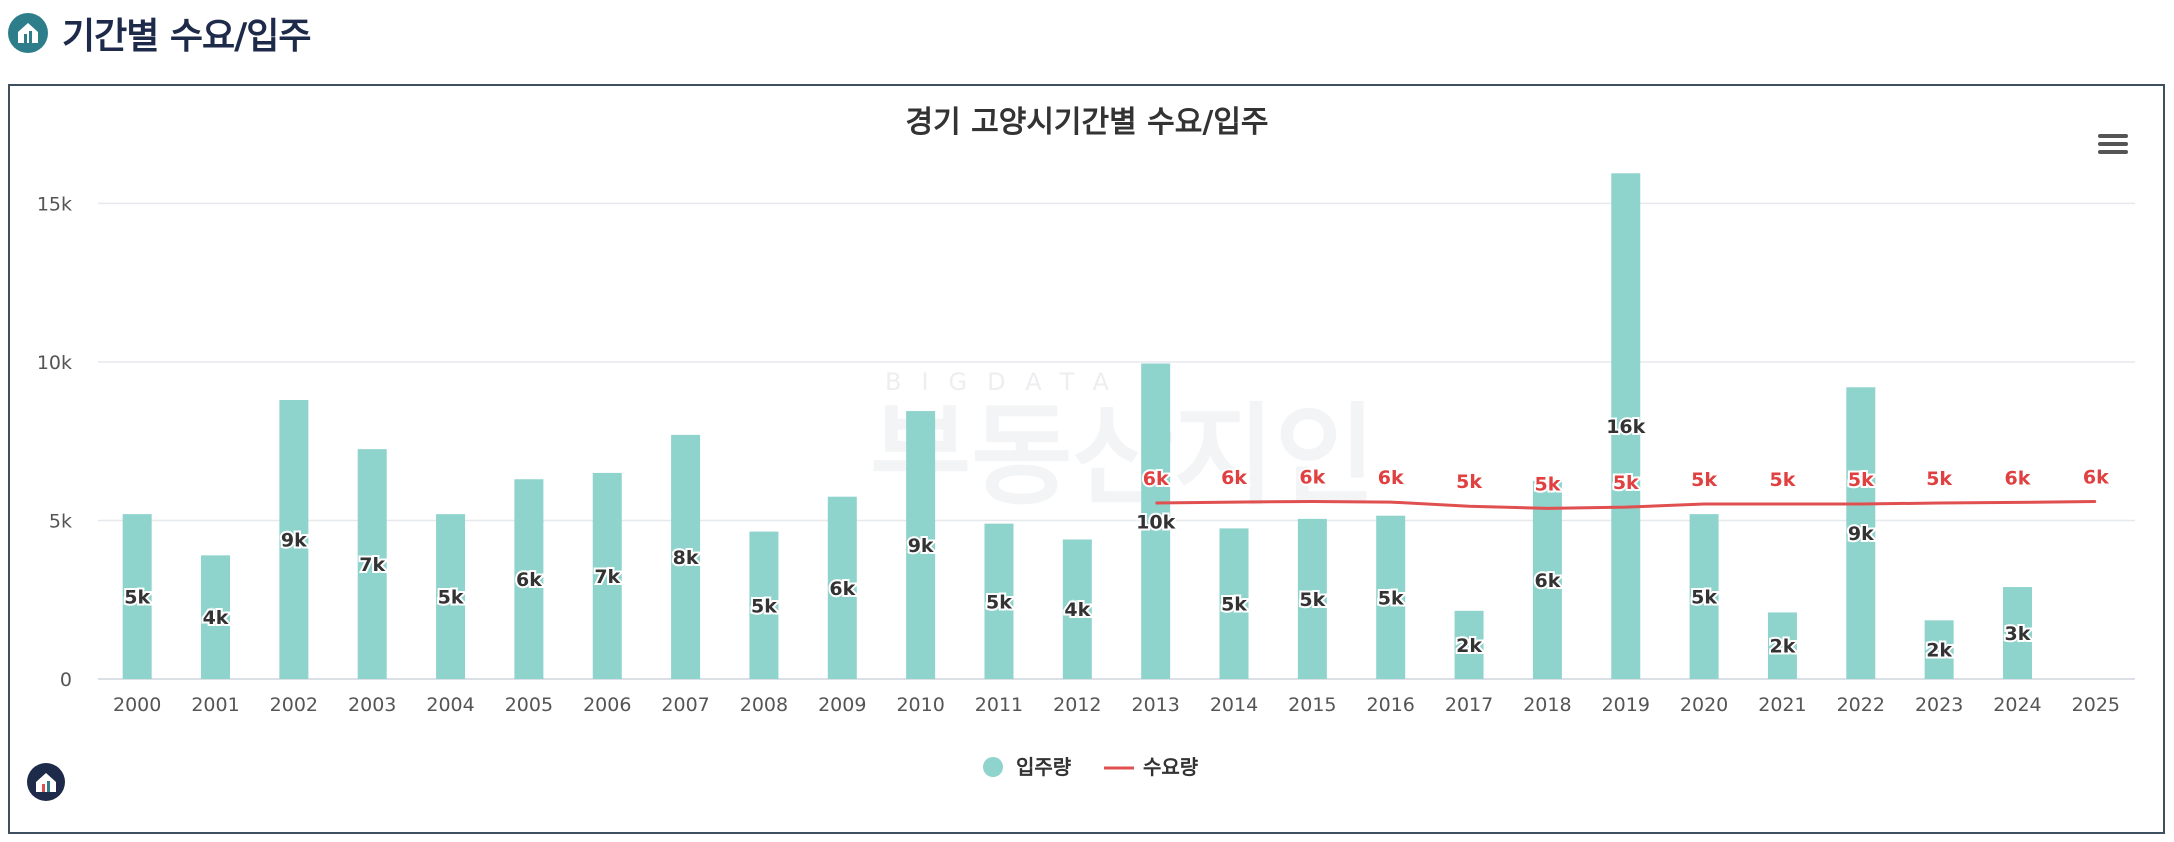 The image size is (2174, 842). I want to click on bar-data-label: 7k, so click(607, 577).